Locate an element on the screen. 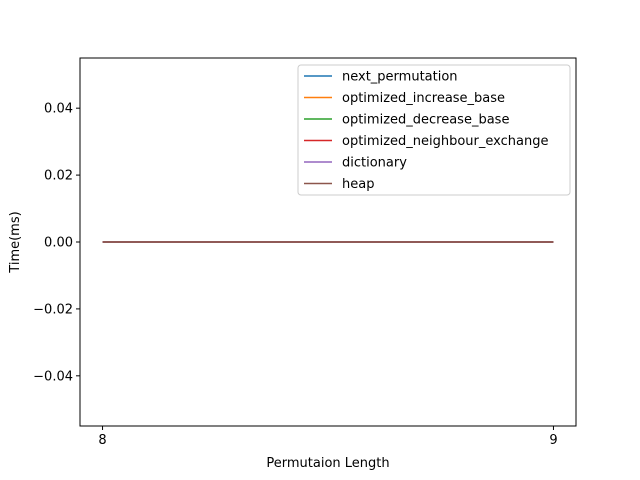 This screenshot has height=480, width=640. y-axis: −0.04 −0.02 0.00 0.02 0.04 is located at coordinates (56, 243).